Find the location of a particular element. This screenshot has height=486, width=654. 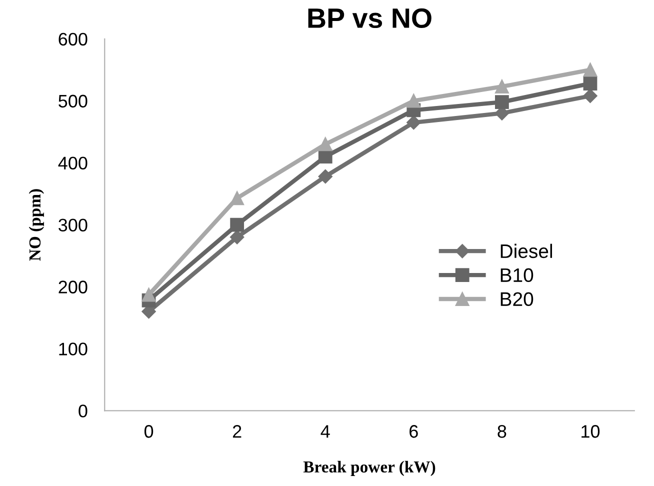

x-axis-title: Break power (kW) is located at coordinates (369, 468).